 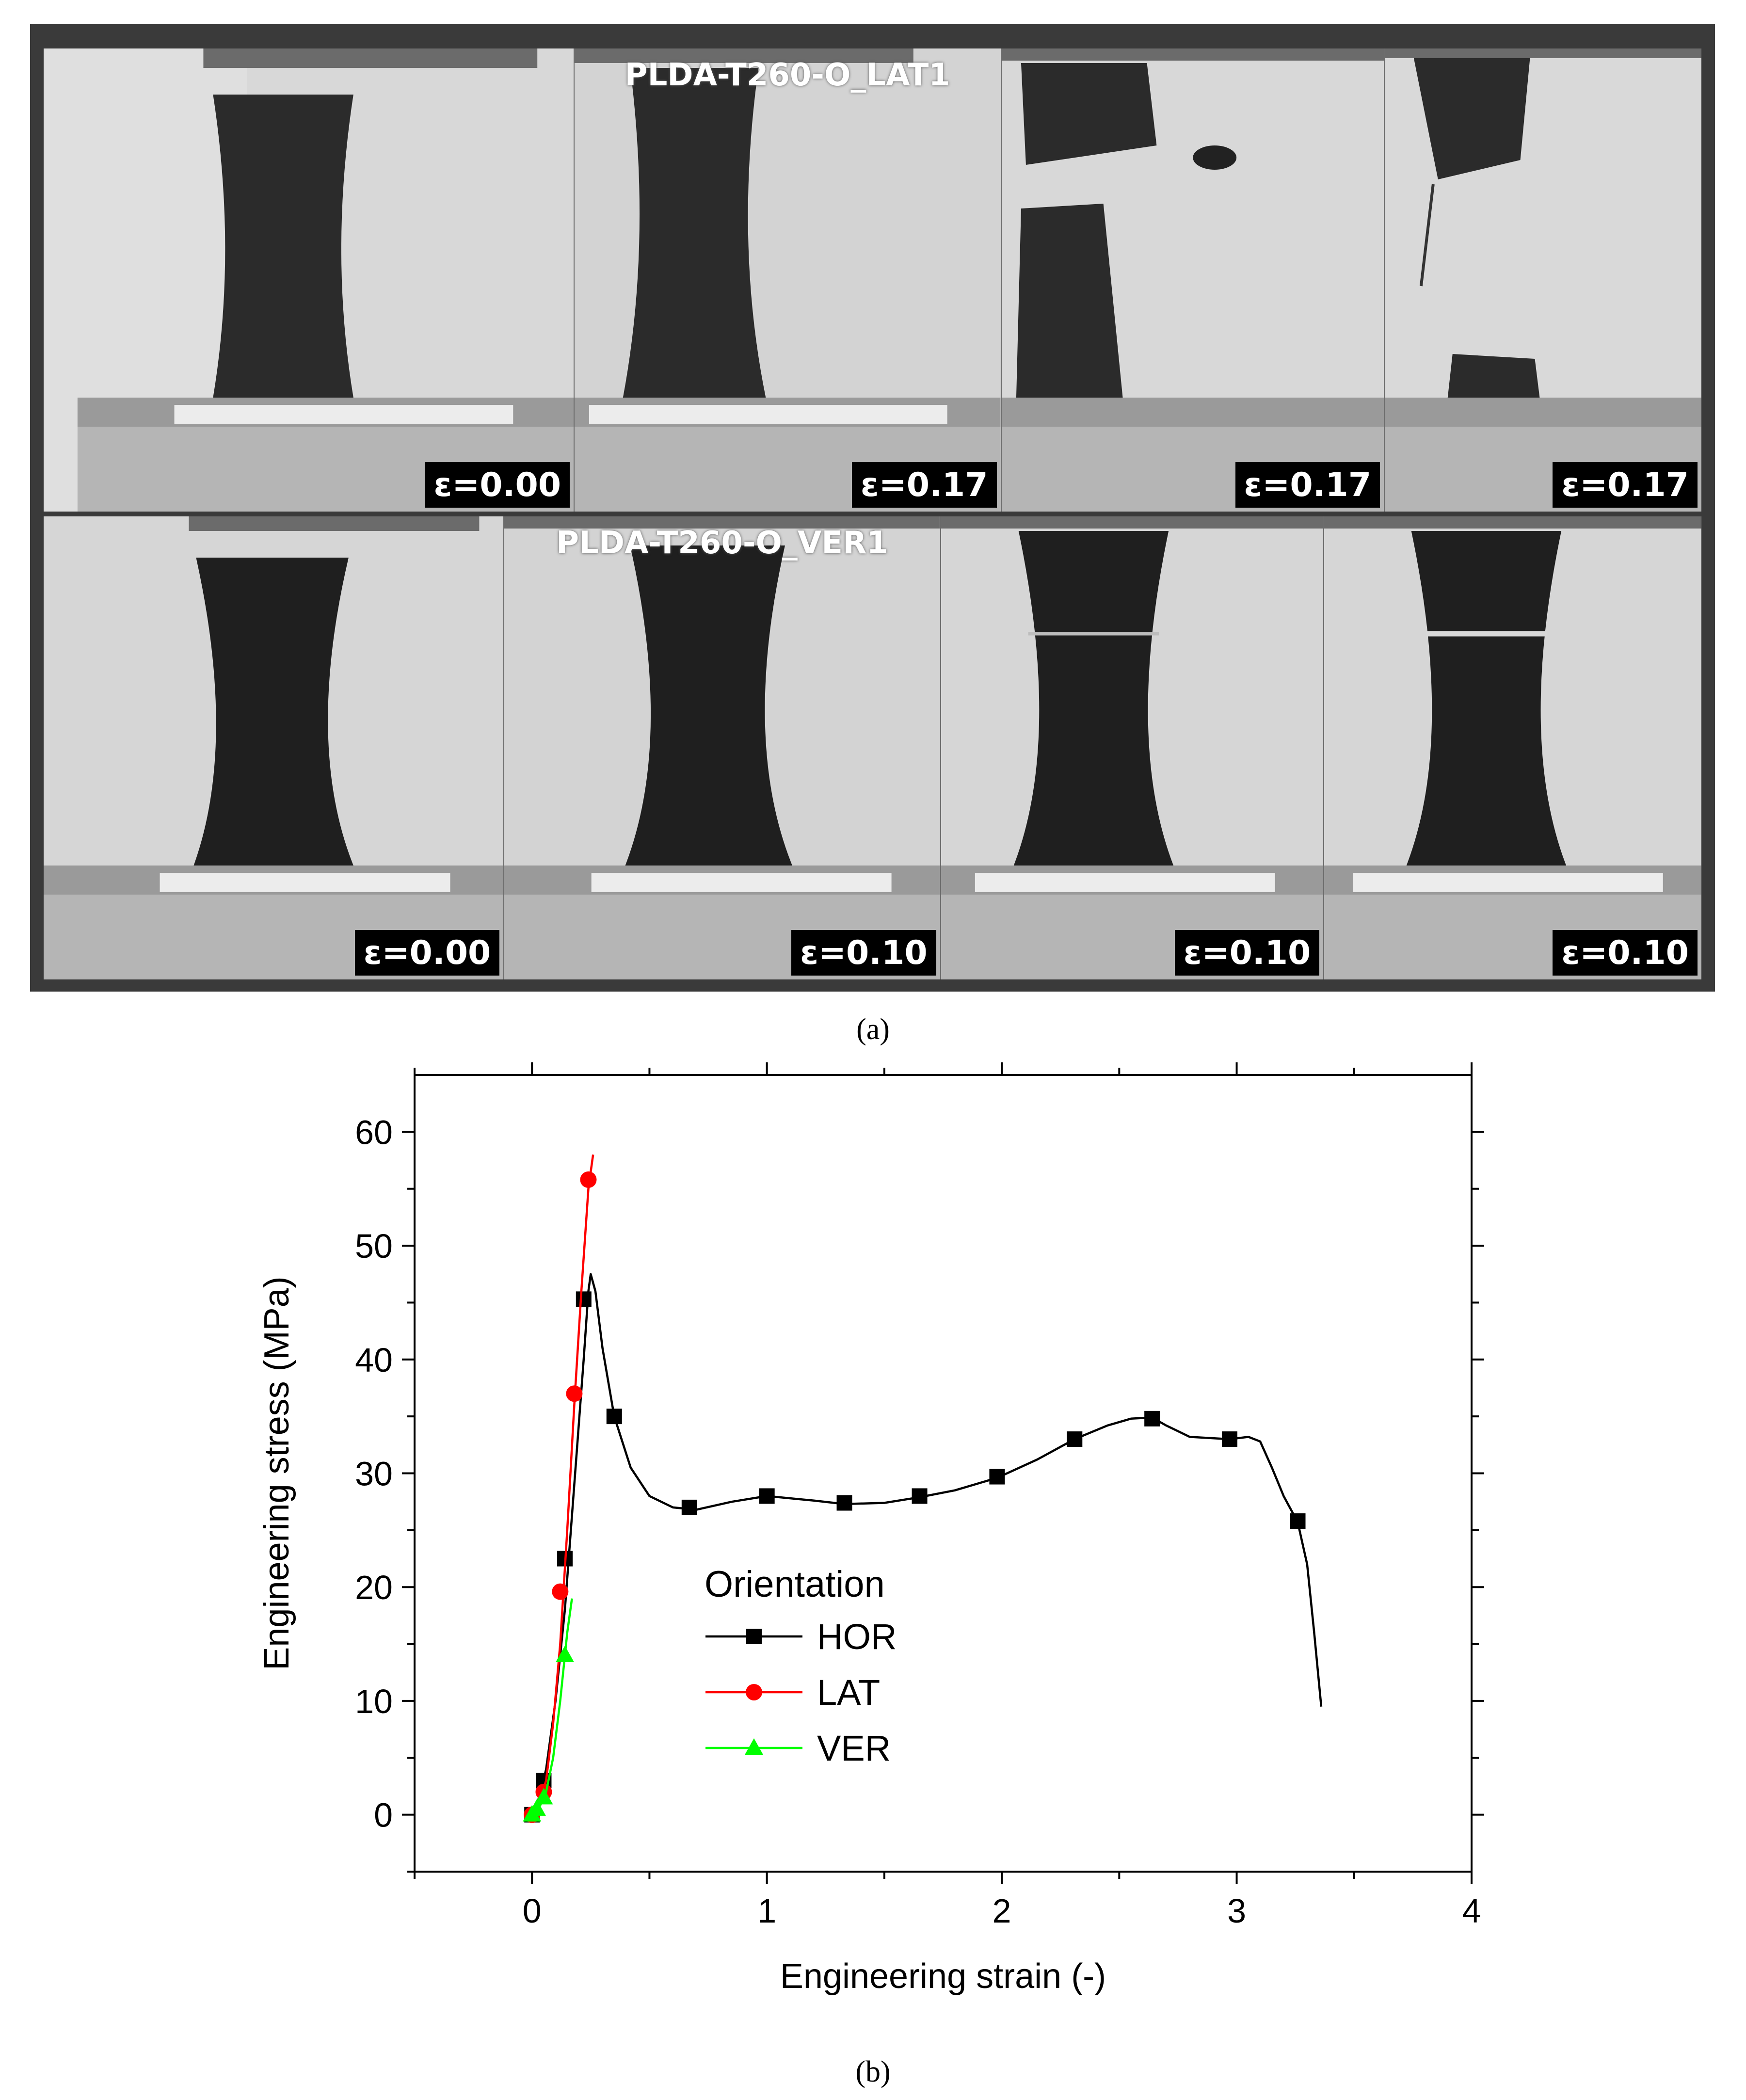 What do you see at coordinates (873, 1029) in the screenshot?
I see `caption-a: (a)` at bounding box center [873, 1029].